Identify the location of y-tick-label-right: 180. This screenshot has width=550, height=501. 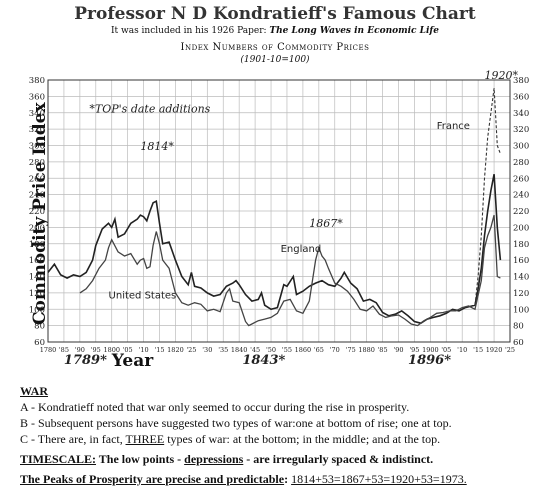
(521, 245).